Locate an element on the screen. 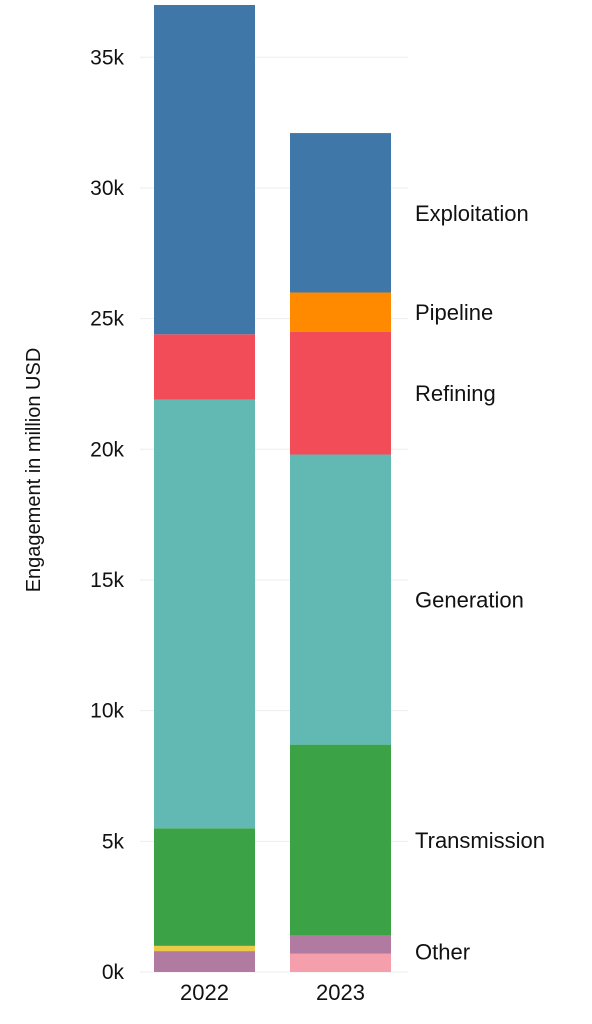 The height and width of the screenshot is (1024, 592). y-tick-label: 10k is located at coordinates (107, 711).